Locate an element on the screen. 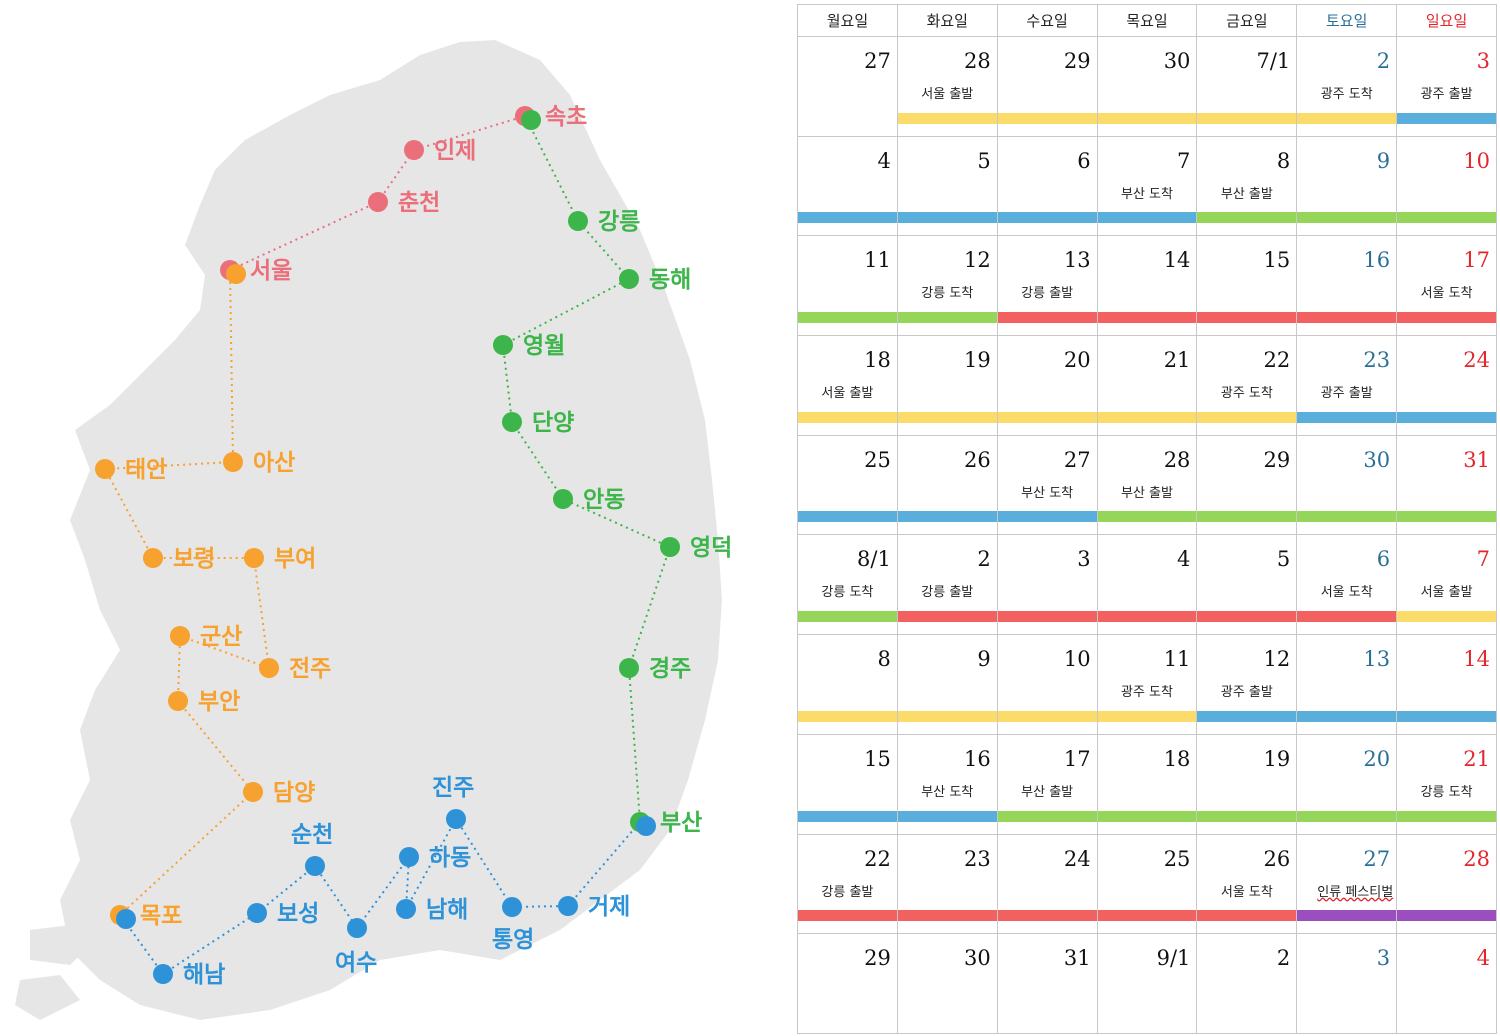 Image resolution: width=1500 pixels, height=1036 pixels. calendar-day-cell: 28 is located at coordinates (1447, 884).